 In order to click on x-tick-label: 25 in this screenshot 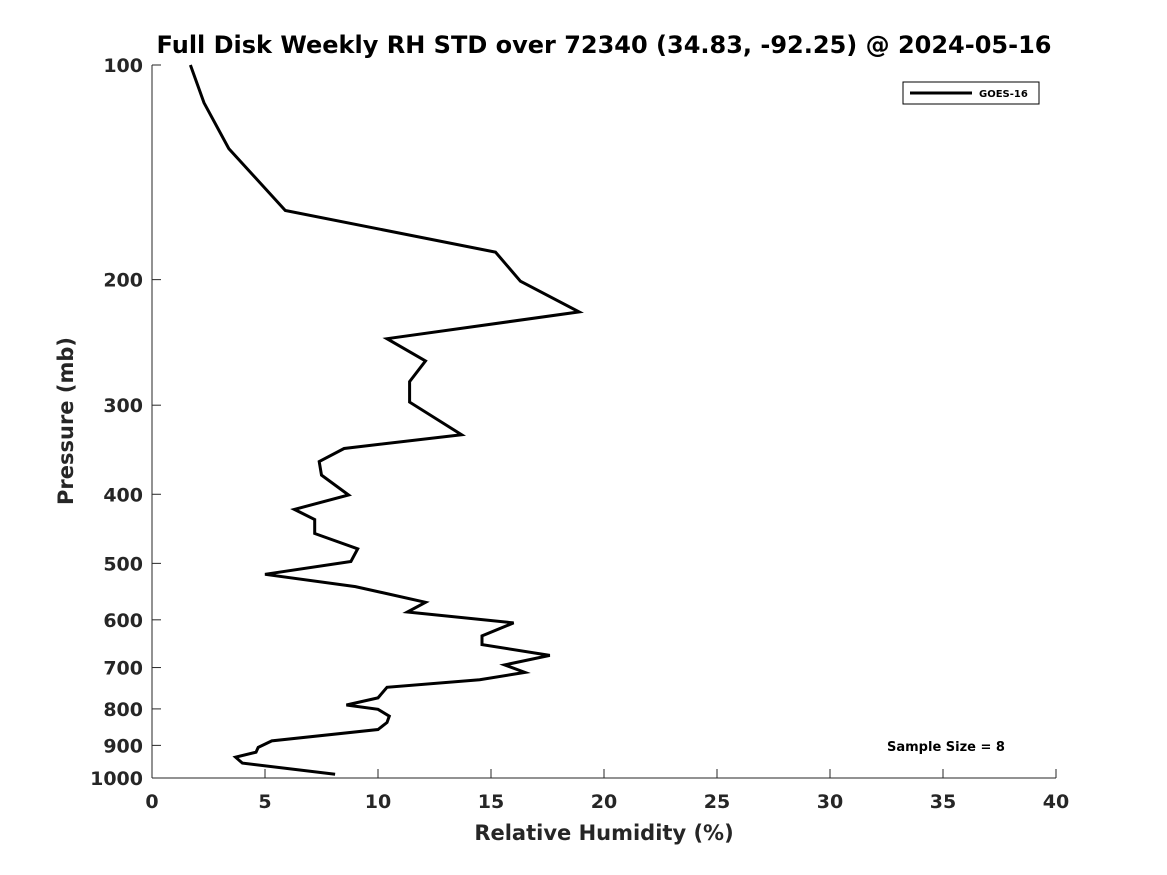, I will do `click(717, 802)`.